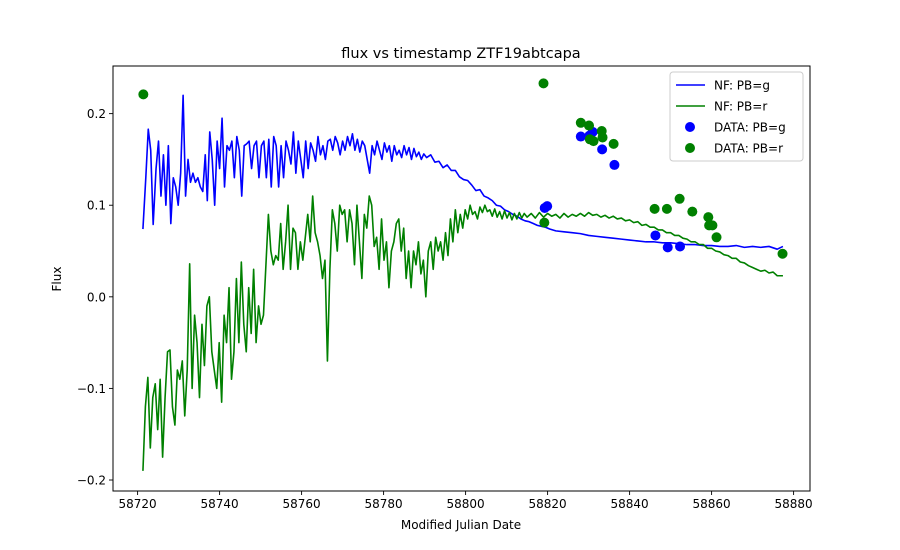  What do you see at coordinates (96, 206) in the screenshot?
I see `y-tick-label: 0.1` at bounding box center [96, 206].